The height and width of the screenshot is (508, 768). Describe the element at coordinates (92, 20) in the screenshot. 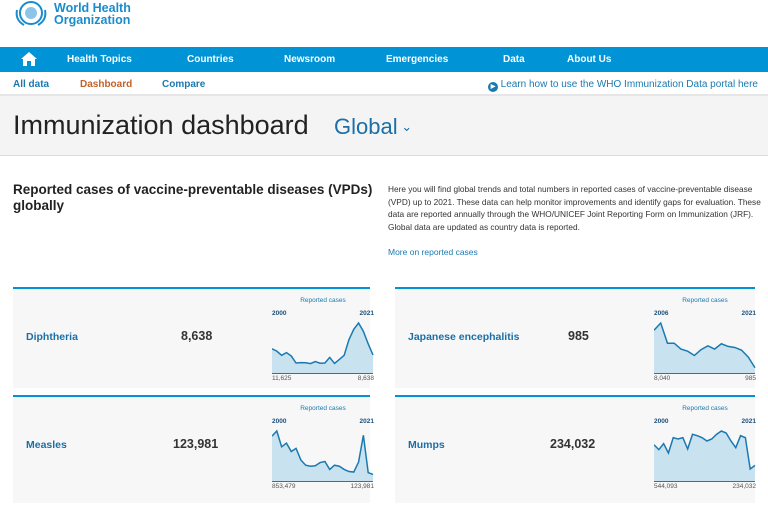

I see `logo-line2: Organization` at that location.